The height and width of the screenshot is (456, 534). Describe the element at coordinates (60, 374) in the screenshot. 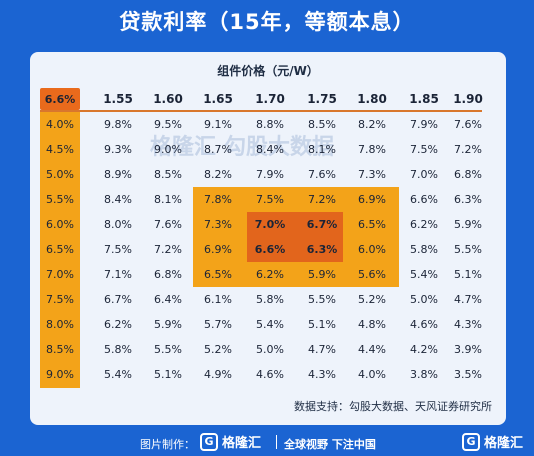

I see `row-header: 9.0%` at that location.